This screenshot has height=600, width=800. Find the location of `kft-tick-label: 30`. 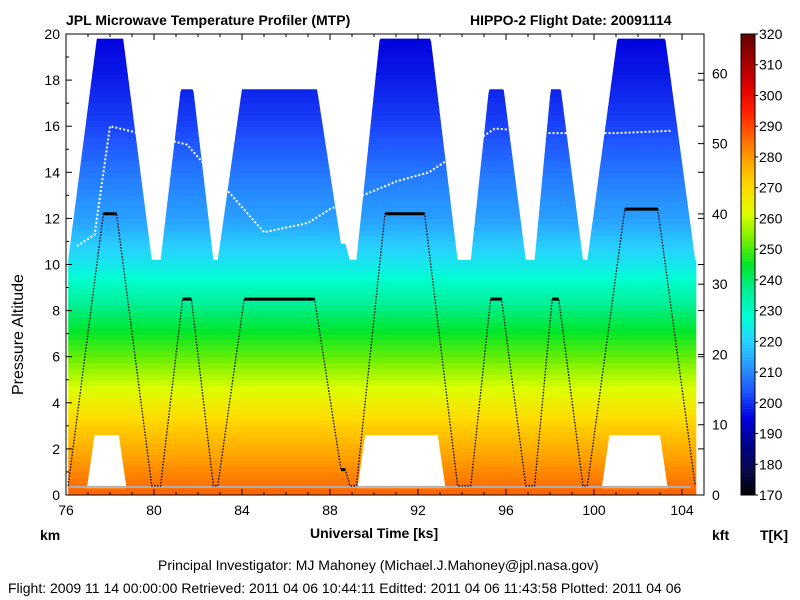

kft-tick-label: 30 is located at coordinates (720, 284).